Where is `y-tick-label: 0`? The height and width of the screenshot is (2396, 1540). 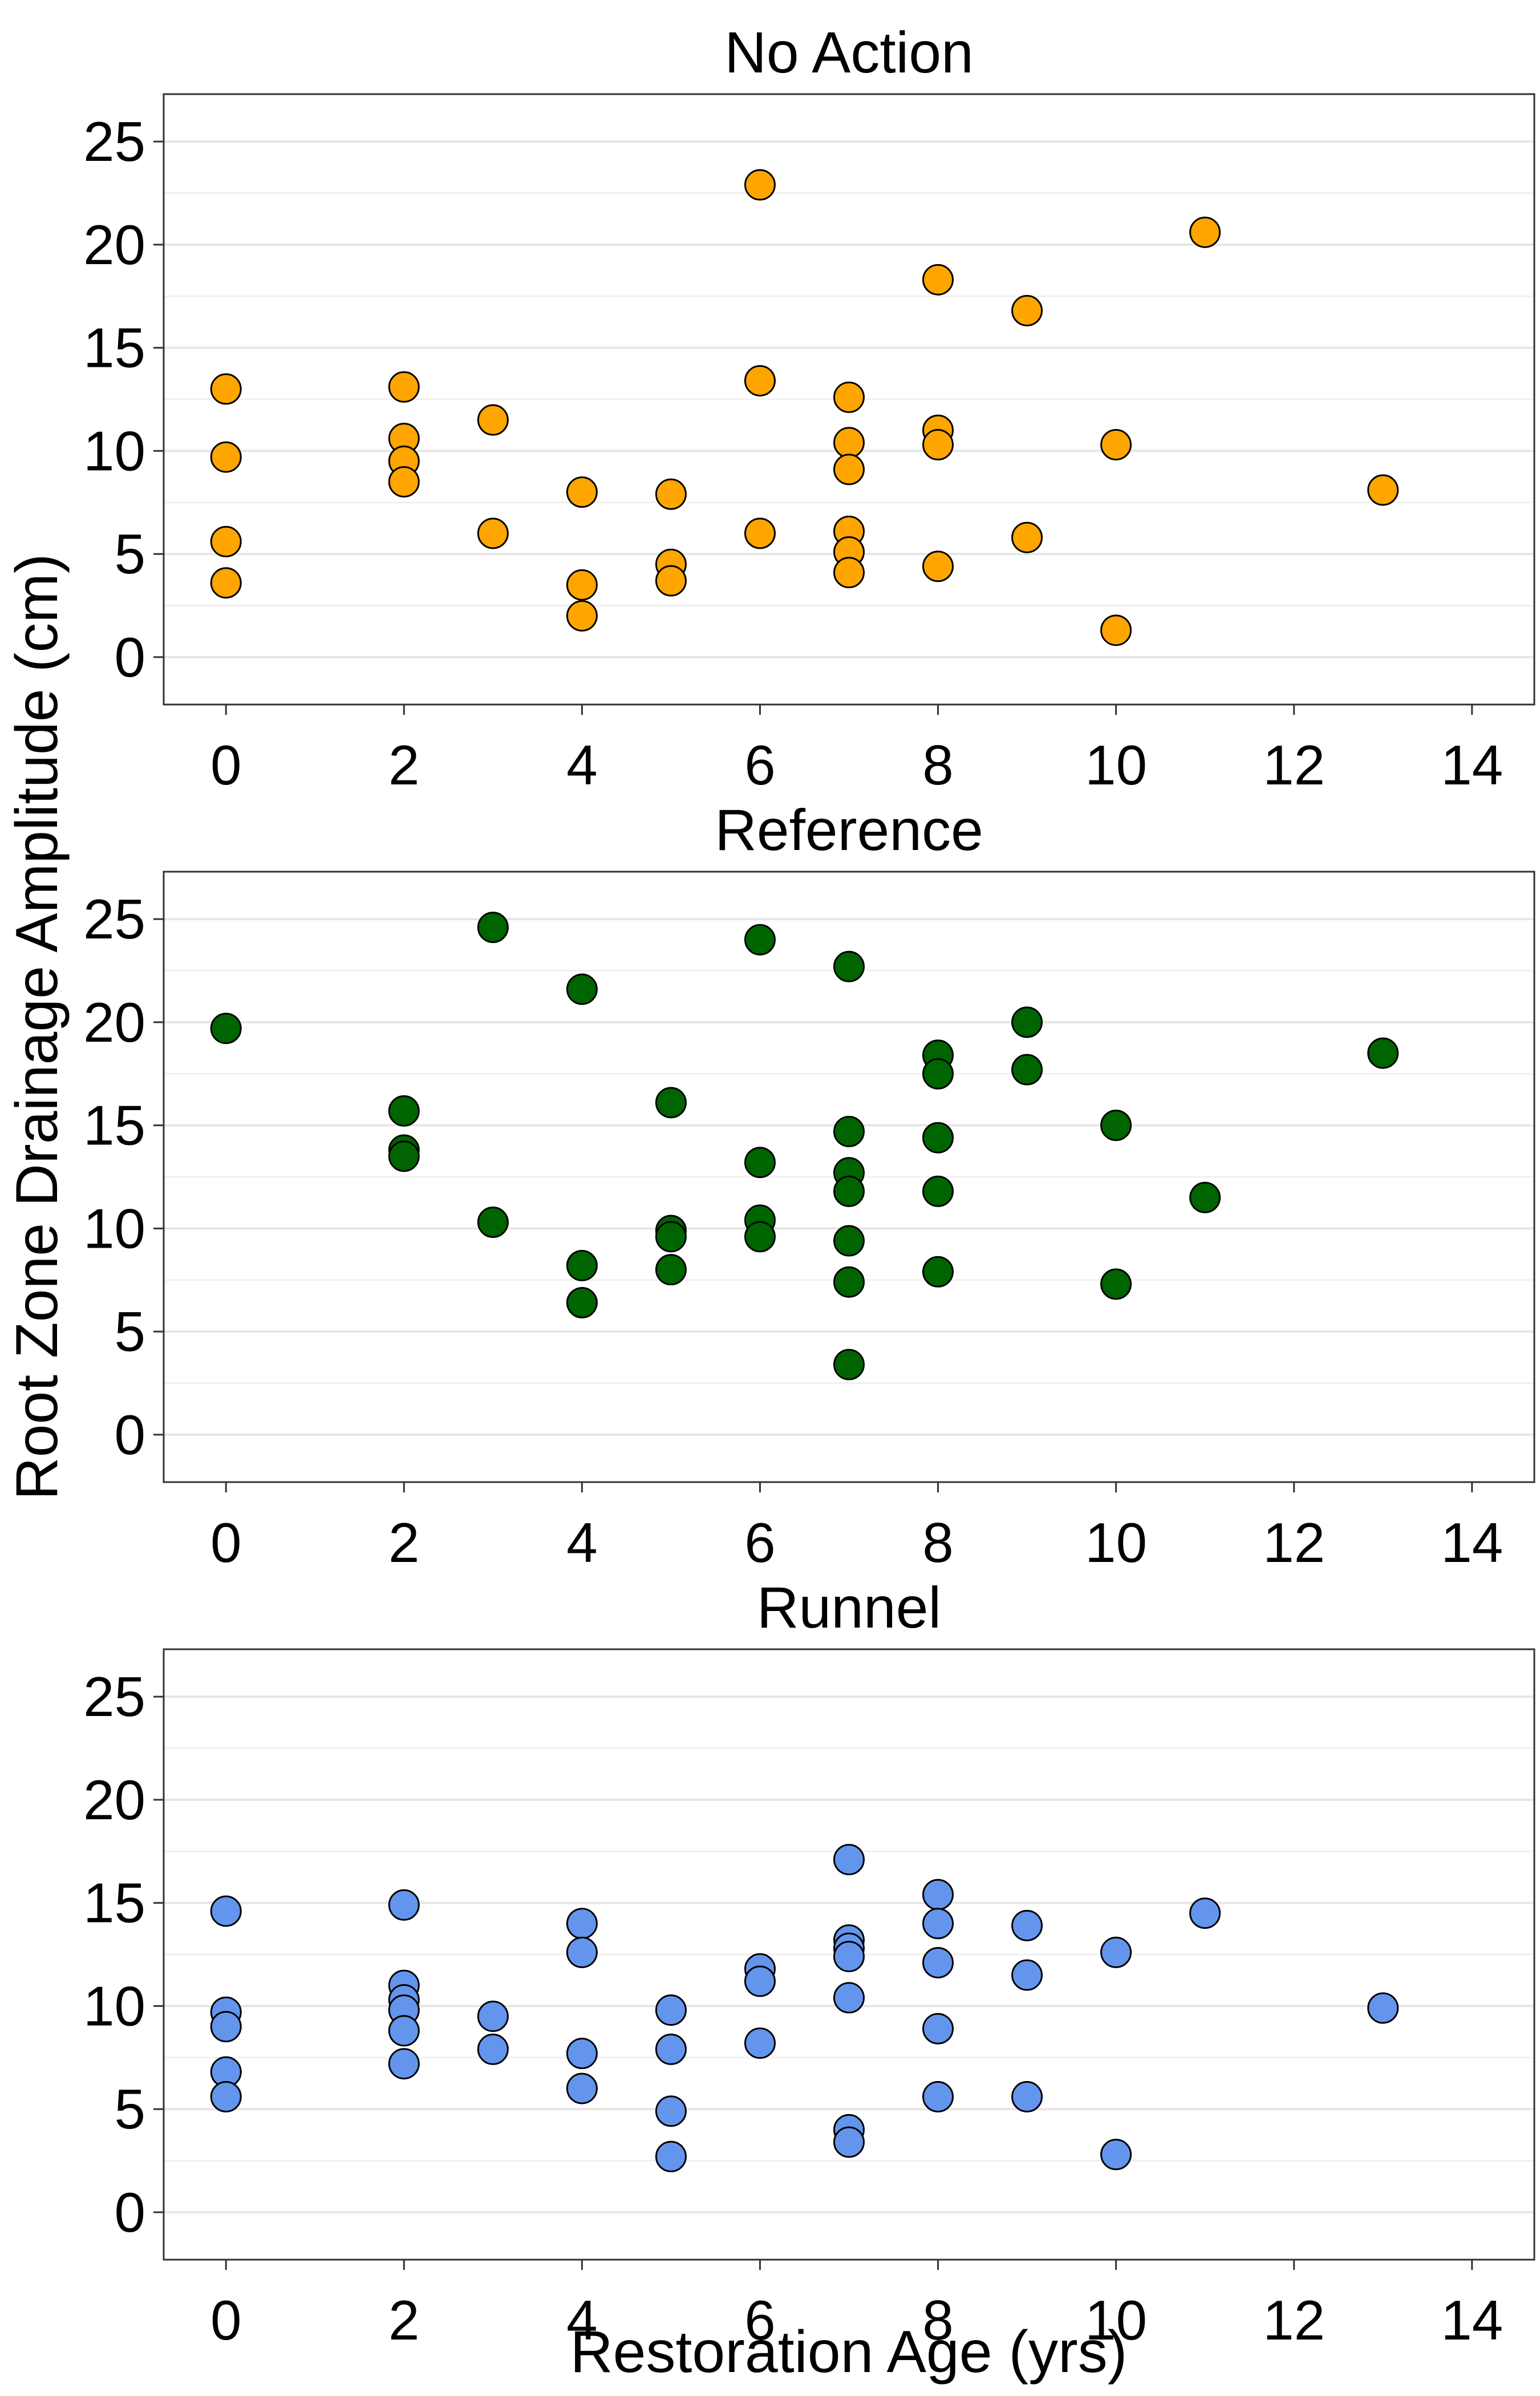
y-tick-label: 0 is located at coordinates (130, 1435).